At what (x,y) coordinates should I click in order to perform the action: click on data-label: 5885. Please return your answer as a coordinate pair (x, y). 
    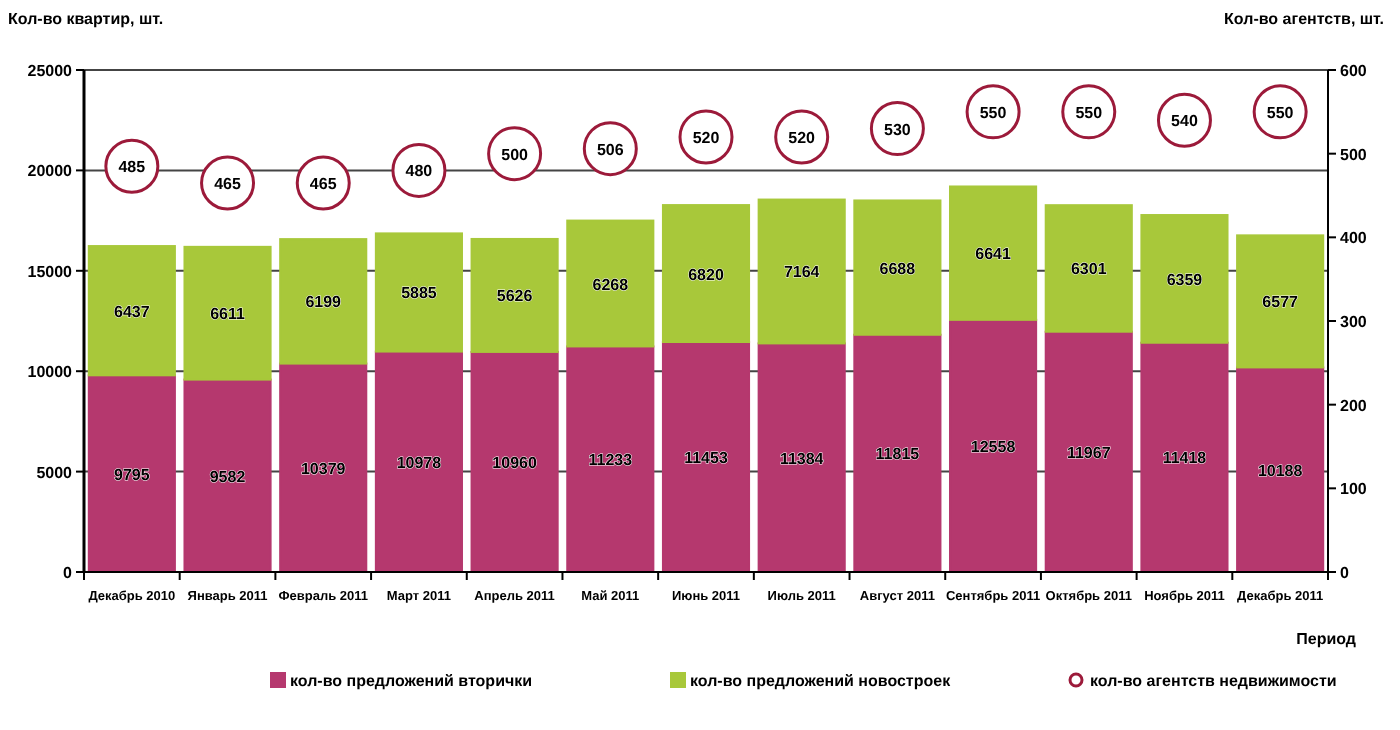
    Looking at the image, I should click on (419, 293).